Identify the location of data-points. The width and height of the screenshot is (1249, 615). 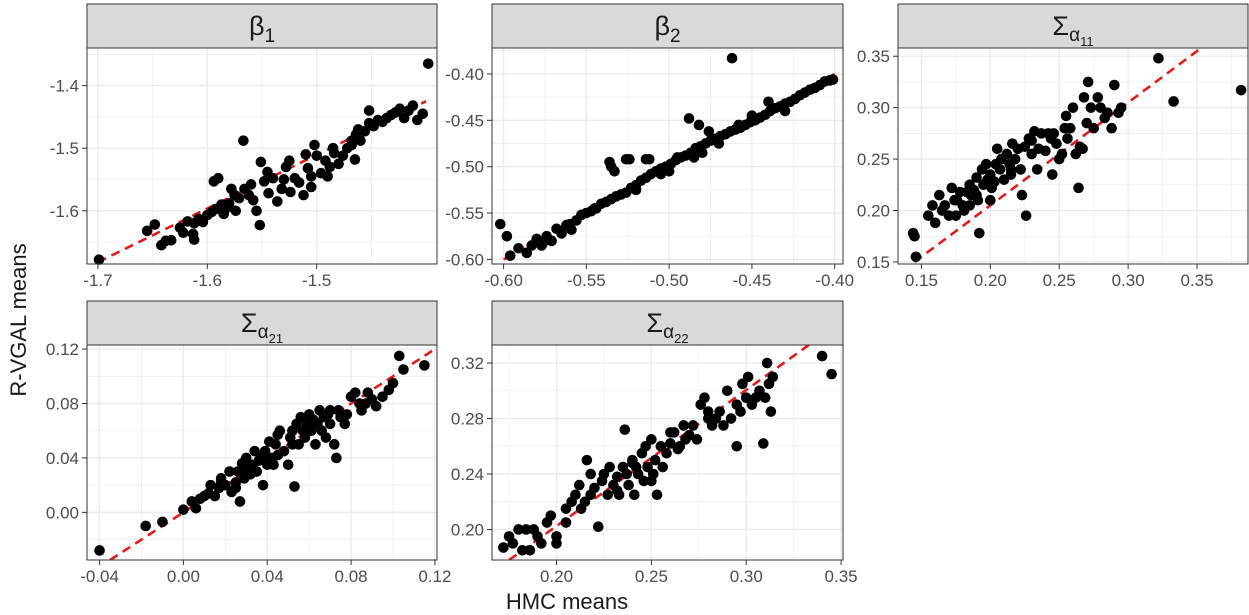
(263, 161).